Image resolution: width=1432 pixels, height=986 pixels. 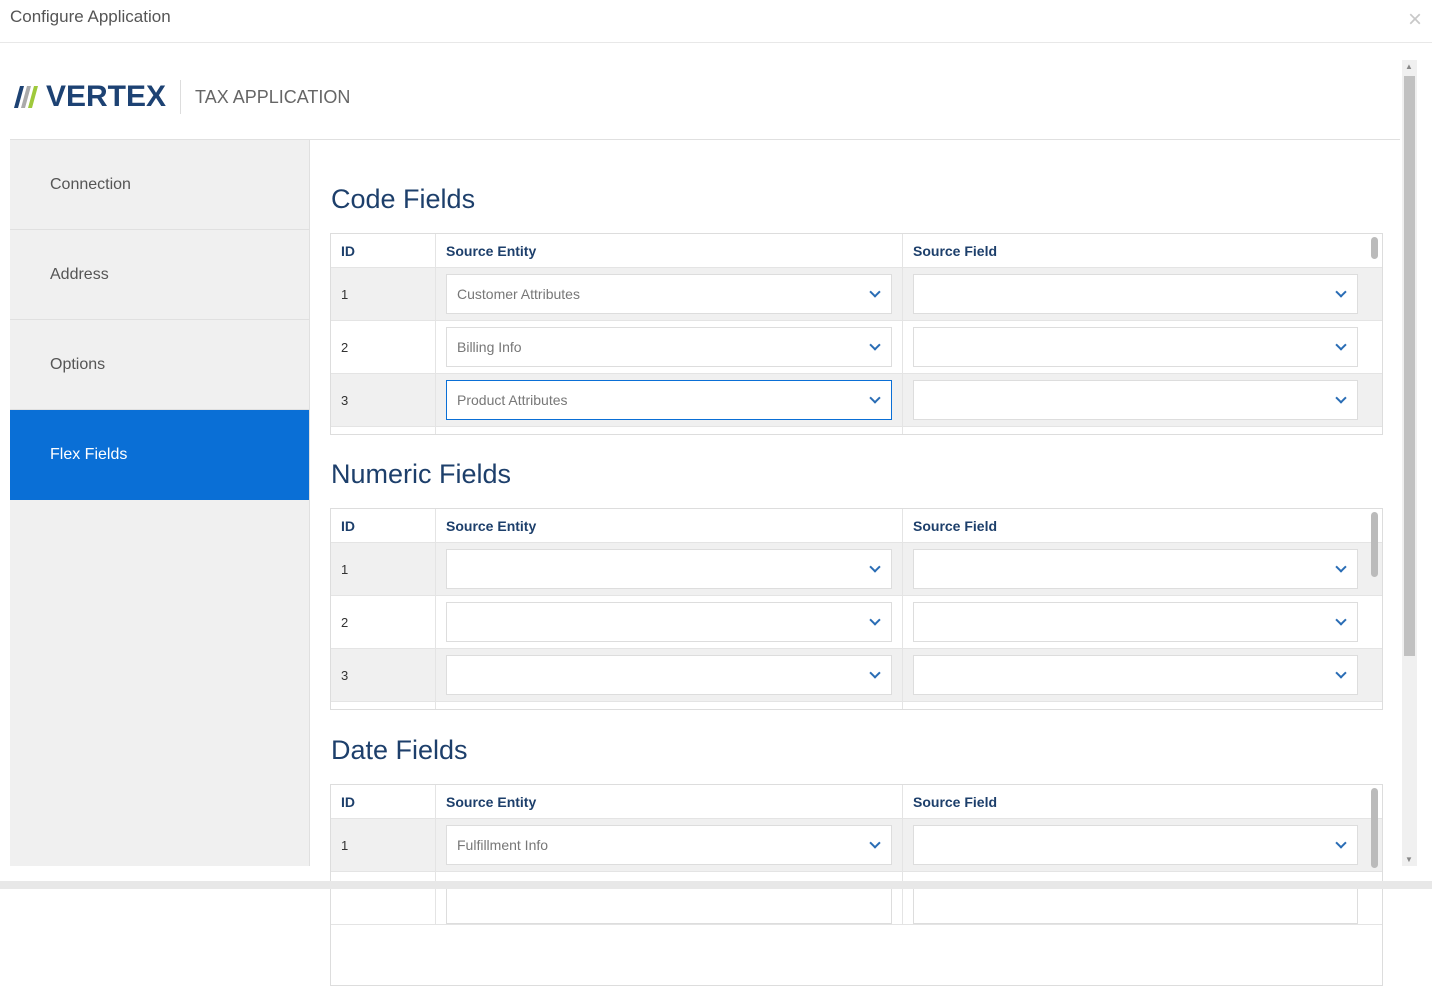 What do you see at coordinates (512, 400) in the screenshot?
I see `select-value: Product Attributes` at bounding box center [512, 400].